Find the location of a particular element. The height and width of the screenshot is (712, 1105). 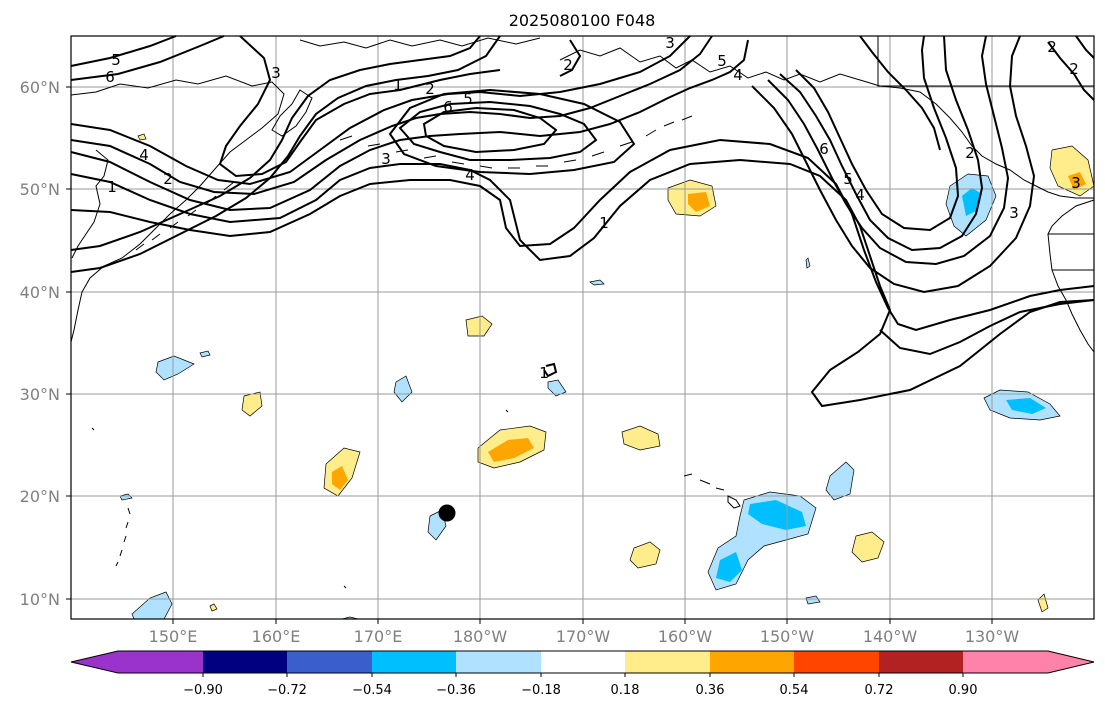

colorbar-tick-label: 0.72 is located at coordinates (879, 690).